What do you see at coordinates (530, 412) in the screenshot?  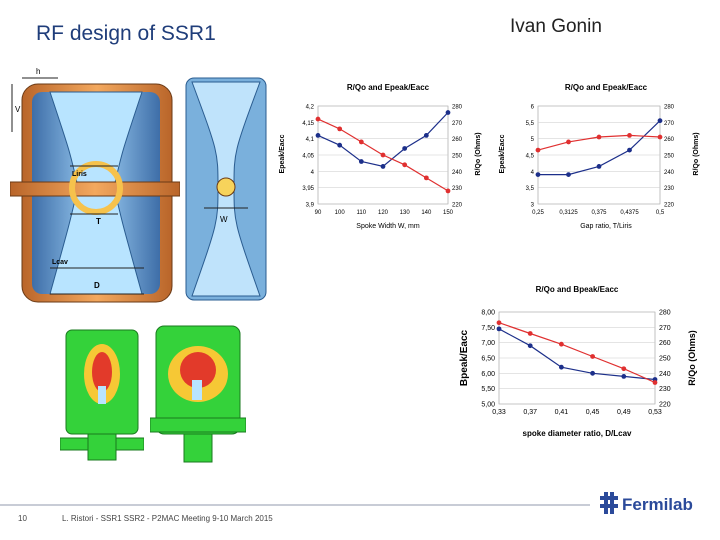 I see `x-tick-label: 0,37` at bounding box center [530, 412].